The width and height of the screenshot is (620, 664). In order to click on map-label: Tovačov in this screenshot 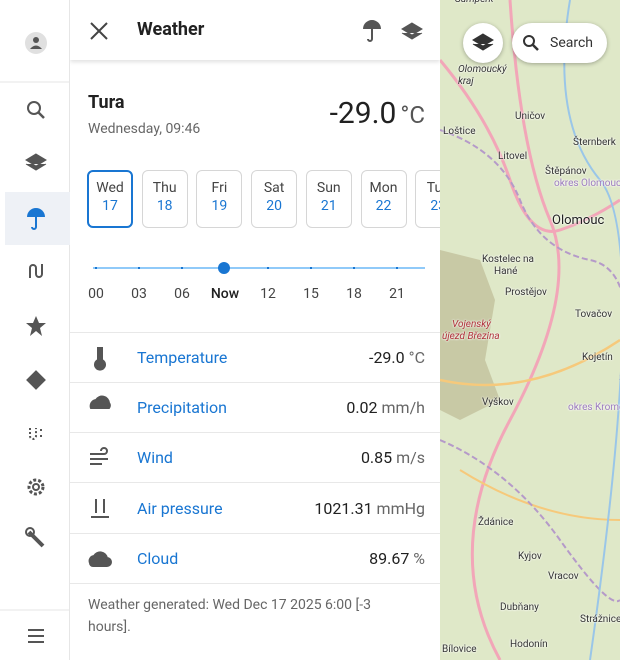, I will do `click(594, 314)`.